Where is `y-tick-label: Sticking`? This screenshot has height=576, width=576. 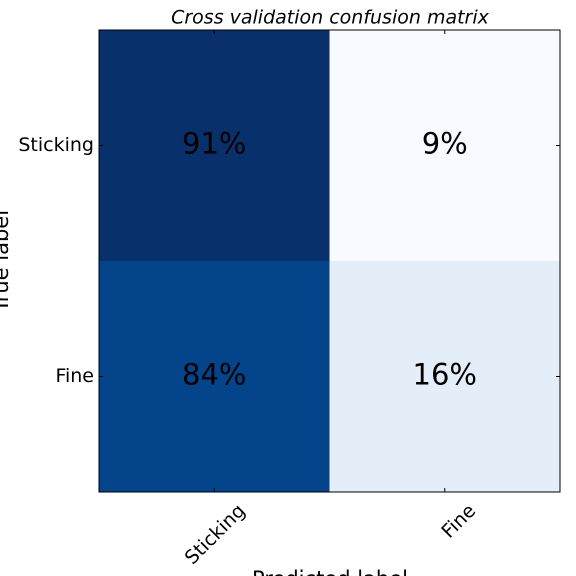 y-tick-label: Sticking is located at coordinates (56, 145).